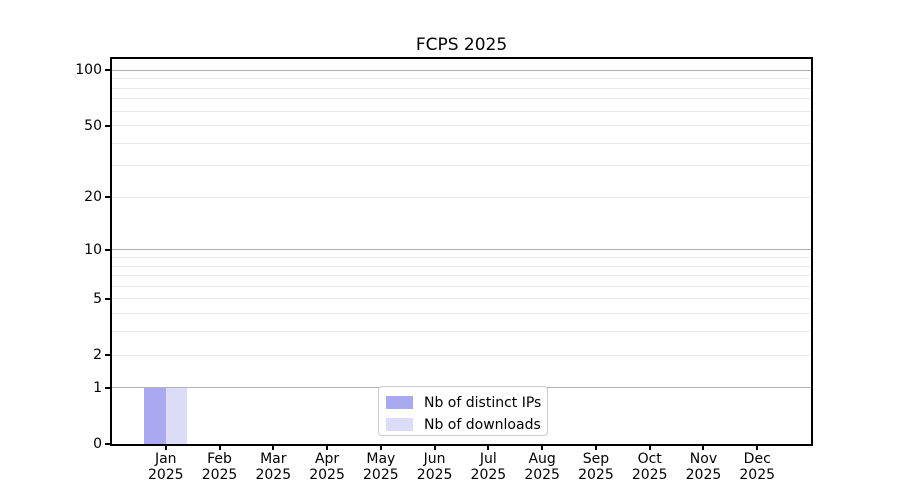  Describe the element at coordinates (703, 467) in the screenshot. I see `x-tick-label: Nov 2025` at that location.